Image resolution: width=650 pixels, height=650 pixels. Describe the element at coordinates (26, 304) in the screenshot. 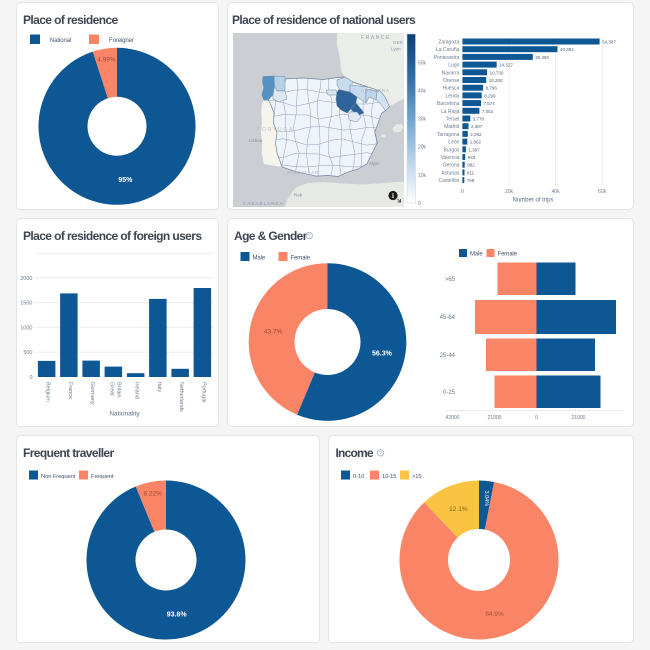

I see `svg-text: 1500` at that location.